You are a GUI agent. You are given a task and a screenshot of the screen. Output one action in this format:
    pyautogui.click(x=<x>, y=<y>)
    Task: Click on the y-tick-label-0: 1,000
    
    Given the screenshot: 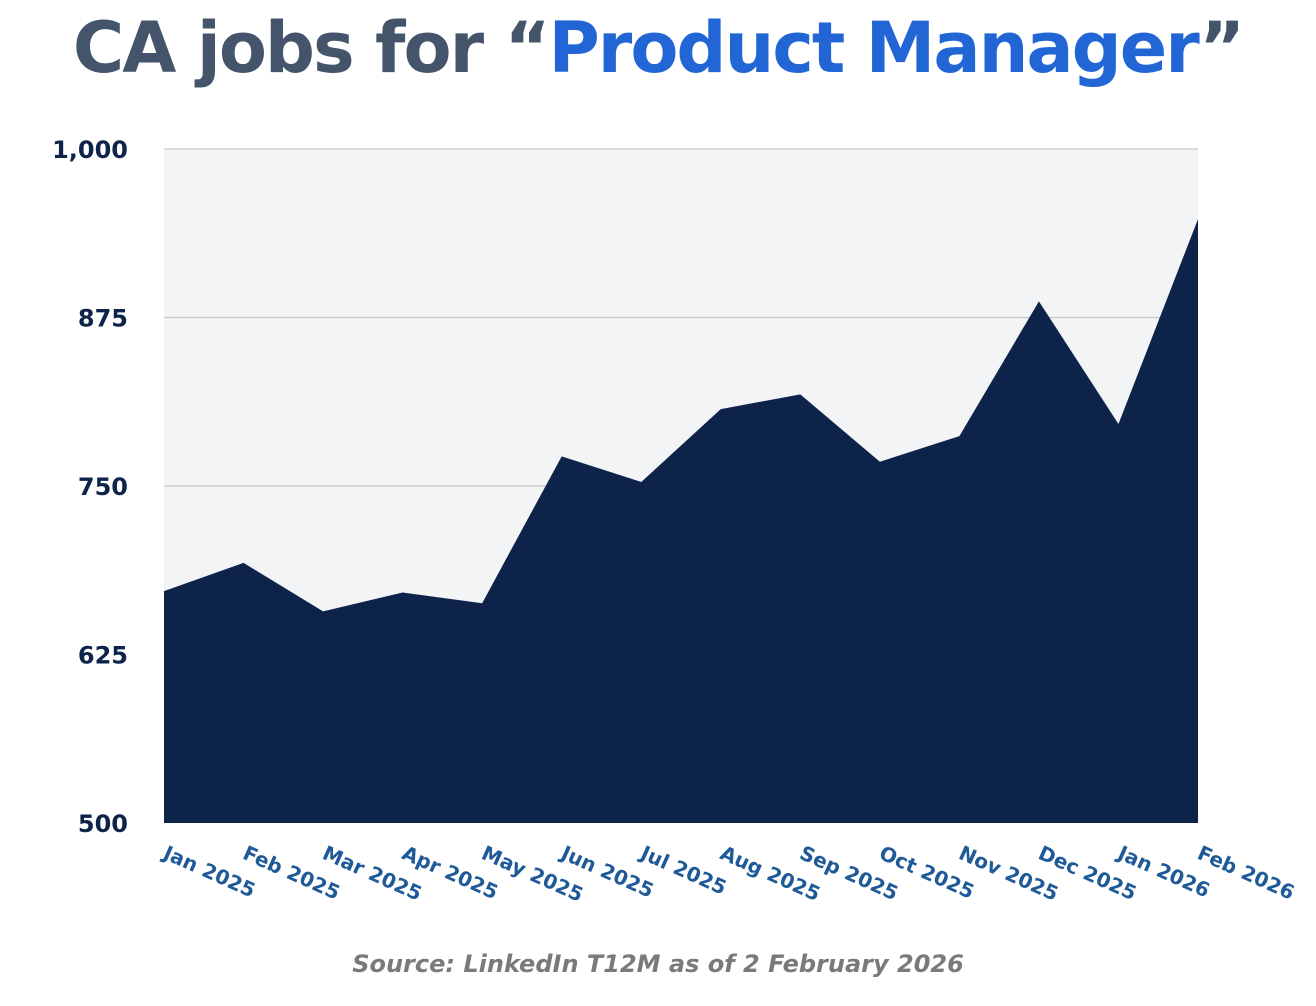 What is the action you would take?
    pyautogui.click(x=90, y=150)
    